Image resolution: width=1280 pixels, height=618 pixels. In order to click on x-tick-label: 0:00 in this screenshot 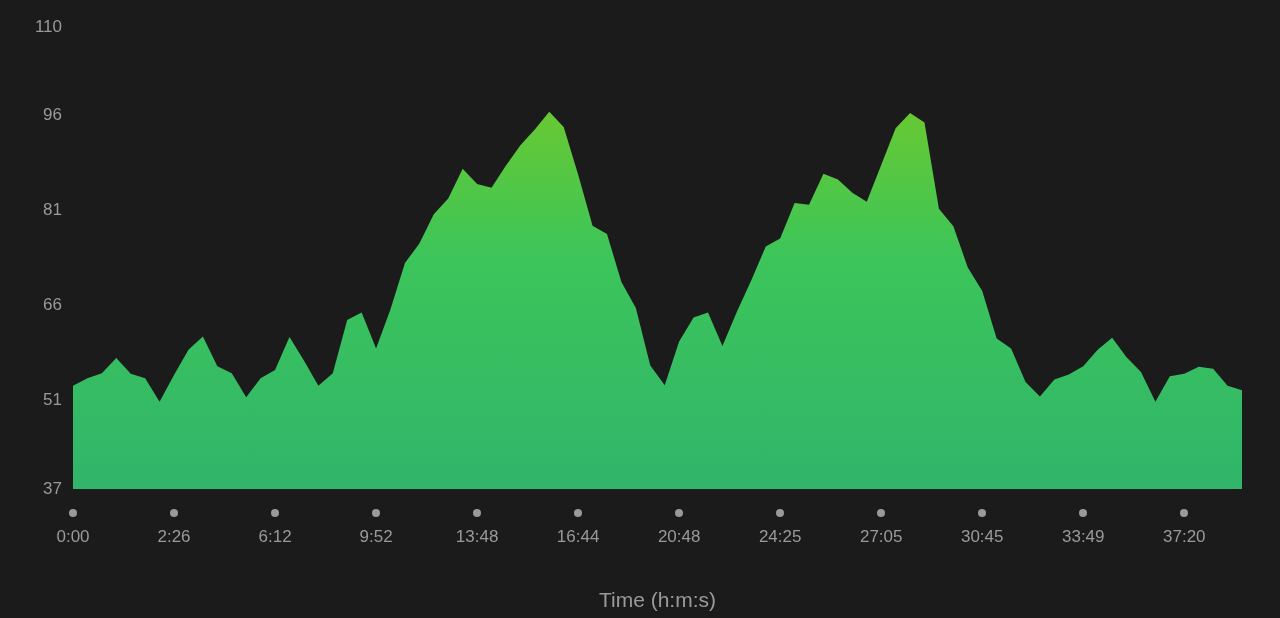, I will do `click(73, 536)`.